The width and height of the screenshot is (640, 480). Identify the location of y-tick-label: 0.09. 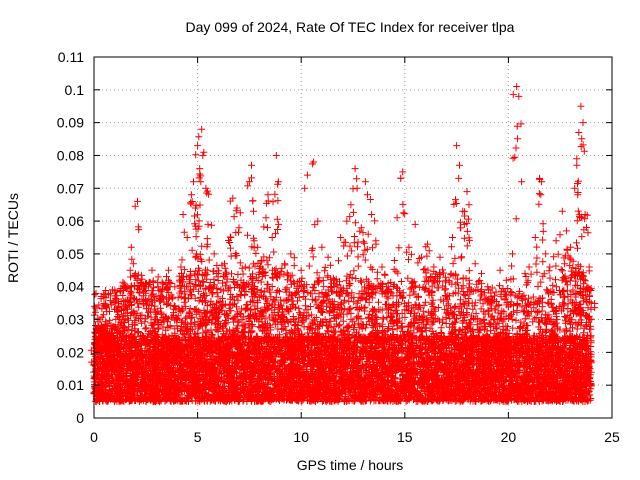
(70, 123).